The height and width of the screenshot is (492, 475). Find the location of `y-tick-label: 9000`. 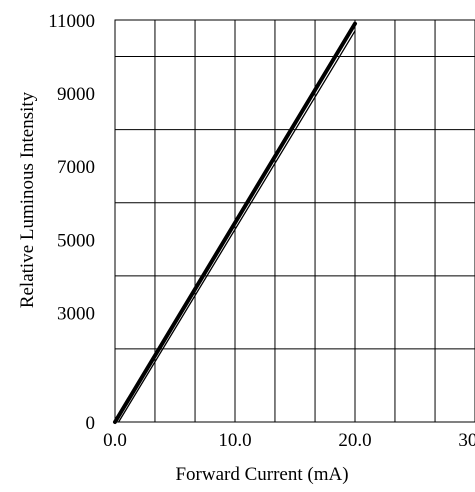

y-tick-label: 9000 is located at coordinates (76, 94).